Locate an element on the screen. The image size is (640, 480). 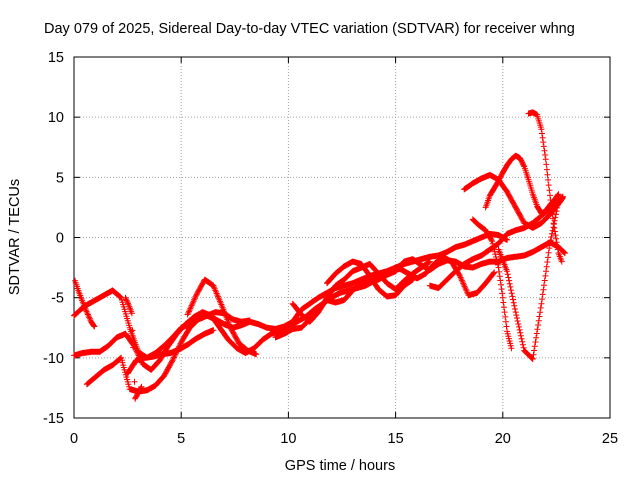
y-tick-label: 15 is located at coordinates (56, 58).